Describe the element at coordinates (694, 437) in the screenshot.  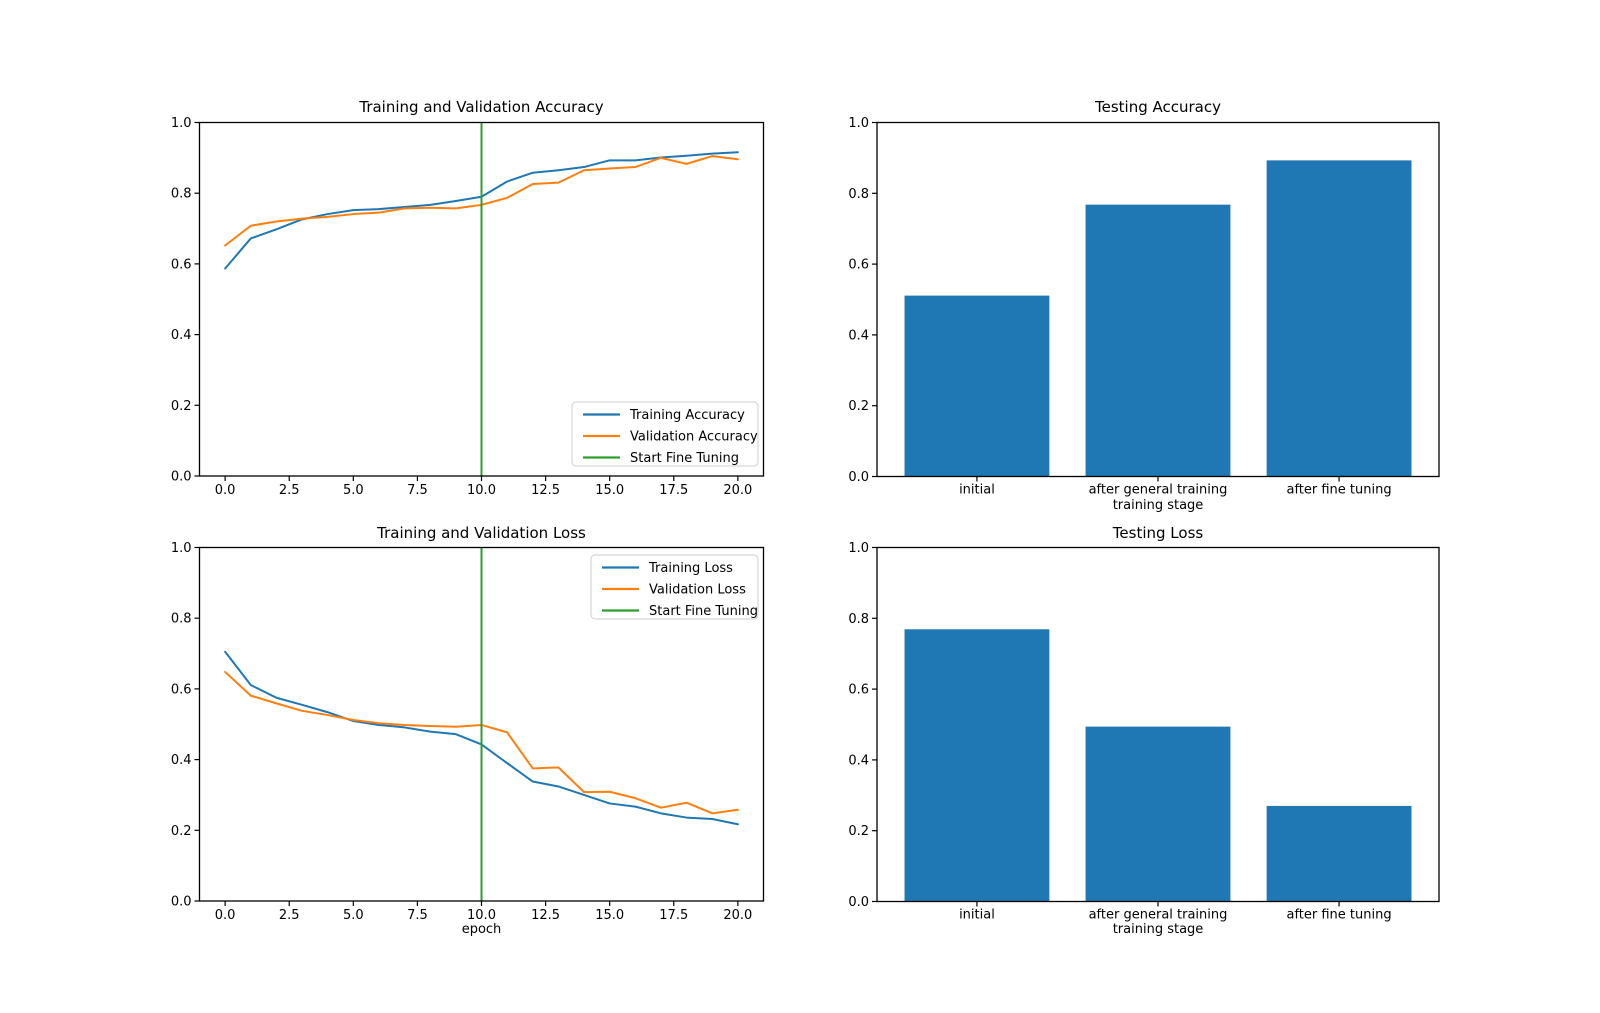
I see `legend-label-validation-accuracy: Validation Accuracy` at that location.